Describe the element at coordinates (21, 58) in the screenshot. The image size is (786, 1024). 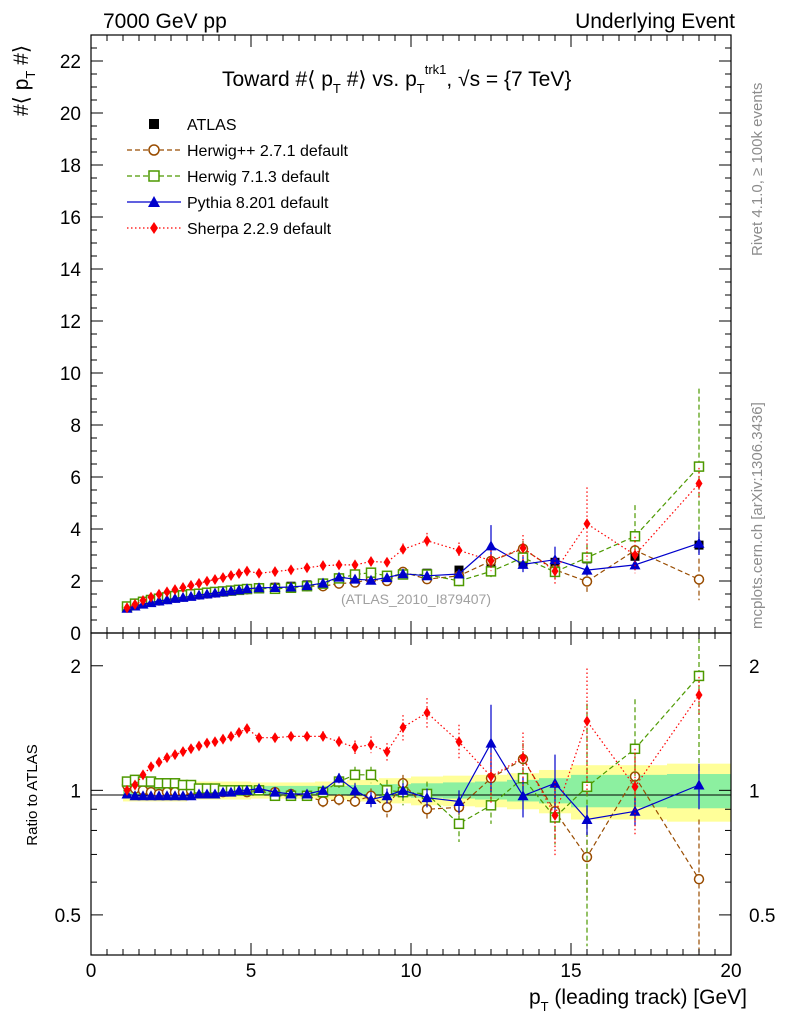
I see `main-y-axis-label-end: #⟩` at that location.